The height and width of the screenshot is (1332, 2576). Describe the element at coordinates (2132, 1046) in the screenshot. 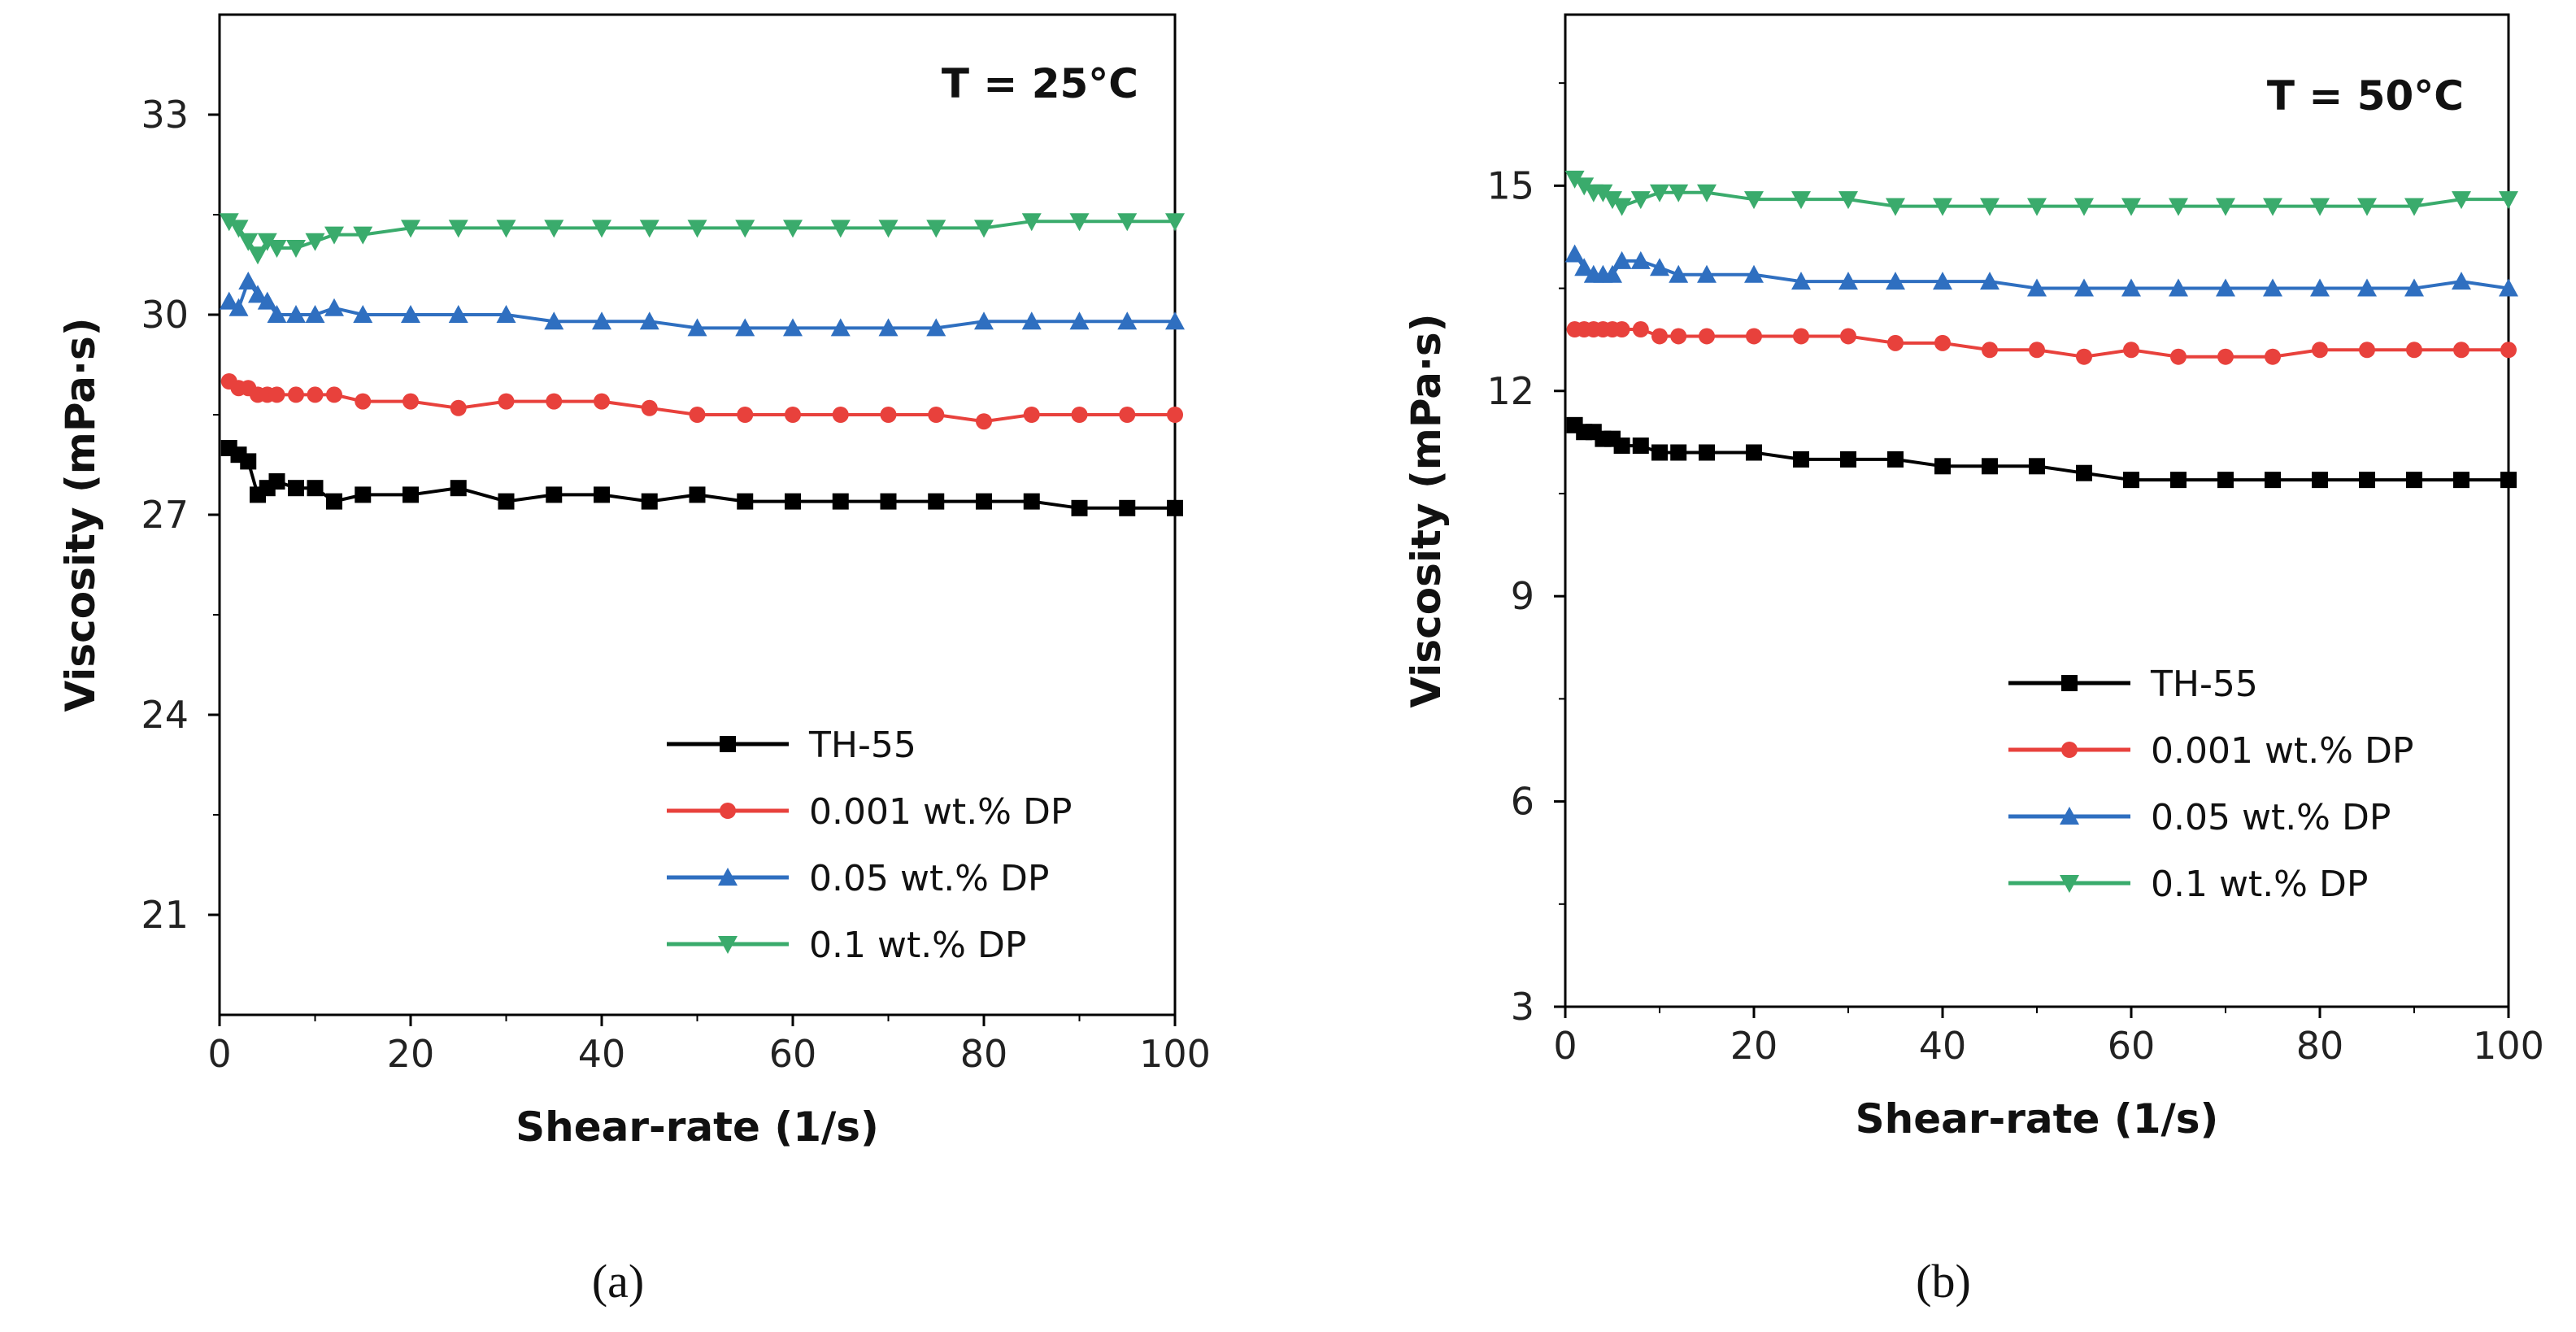

I see `x-tick-label: 60` at that location.